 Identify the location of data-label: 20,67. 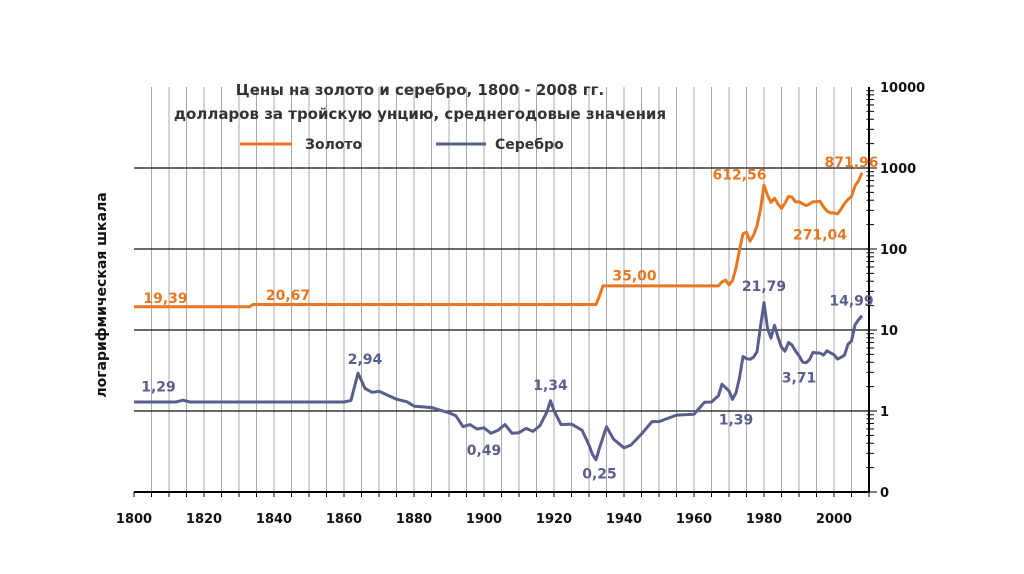
(288, 296).